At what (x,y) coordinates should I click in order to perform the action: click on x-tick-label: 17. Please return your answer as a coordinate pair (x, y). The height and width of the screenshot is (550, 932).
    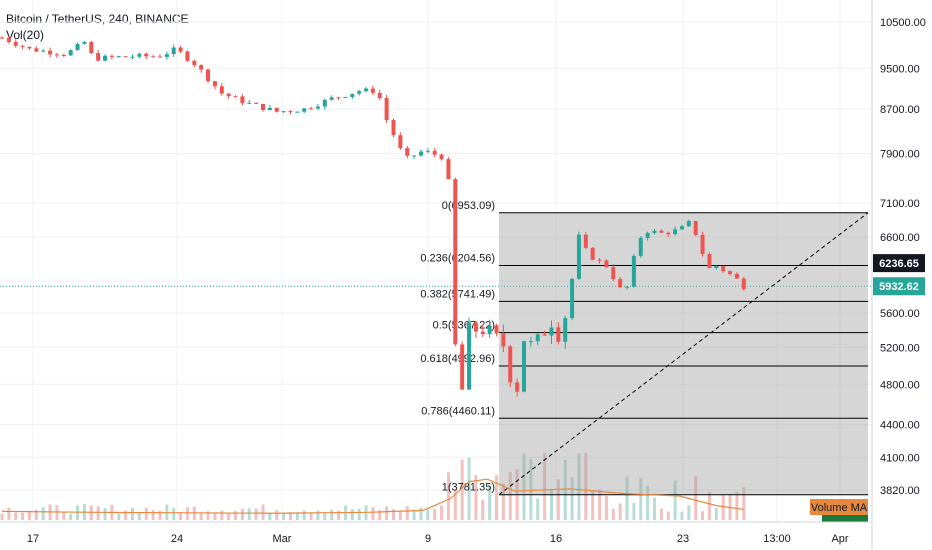
    Looking at the image, I should click on (33, 539).